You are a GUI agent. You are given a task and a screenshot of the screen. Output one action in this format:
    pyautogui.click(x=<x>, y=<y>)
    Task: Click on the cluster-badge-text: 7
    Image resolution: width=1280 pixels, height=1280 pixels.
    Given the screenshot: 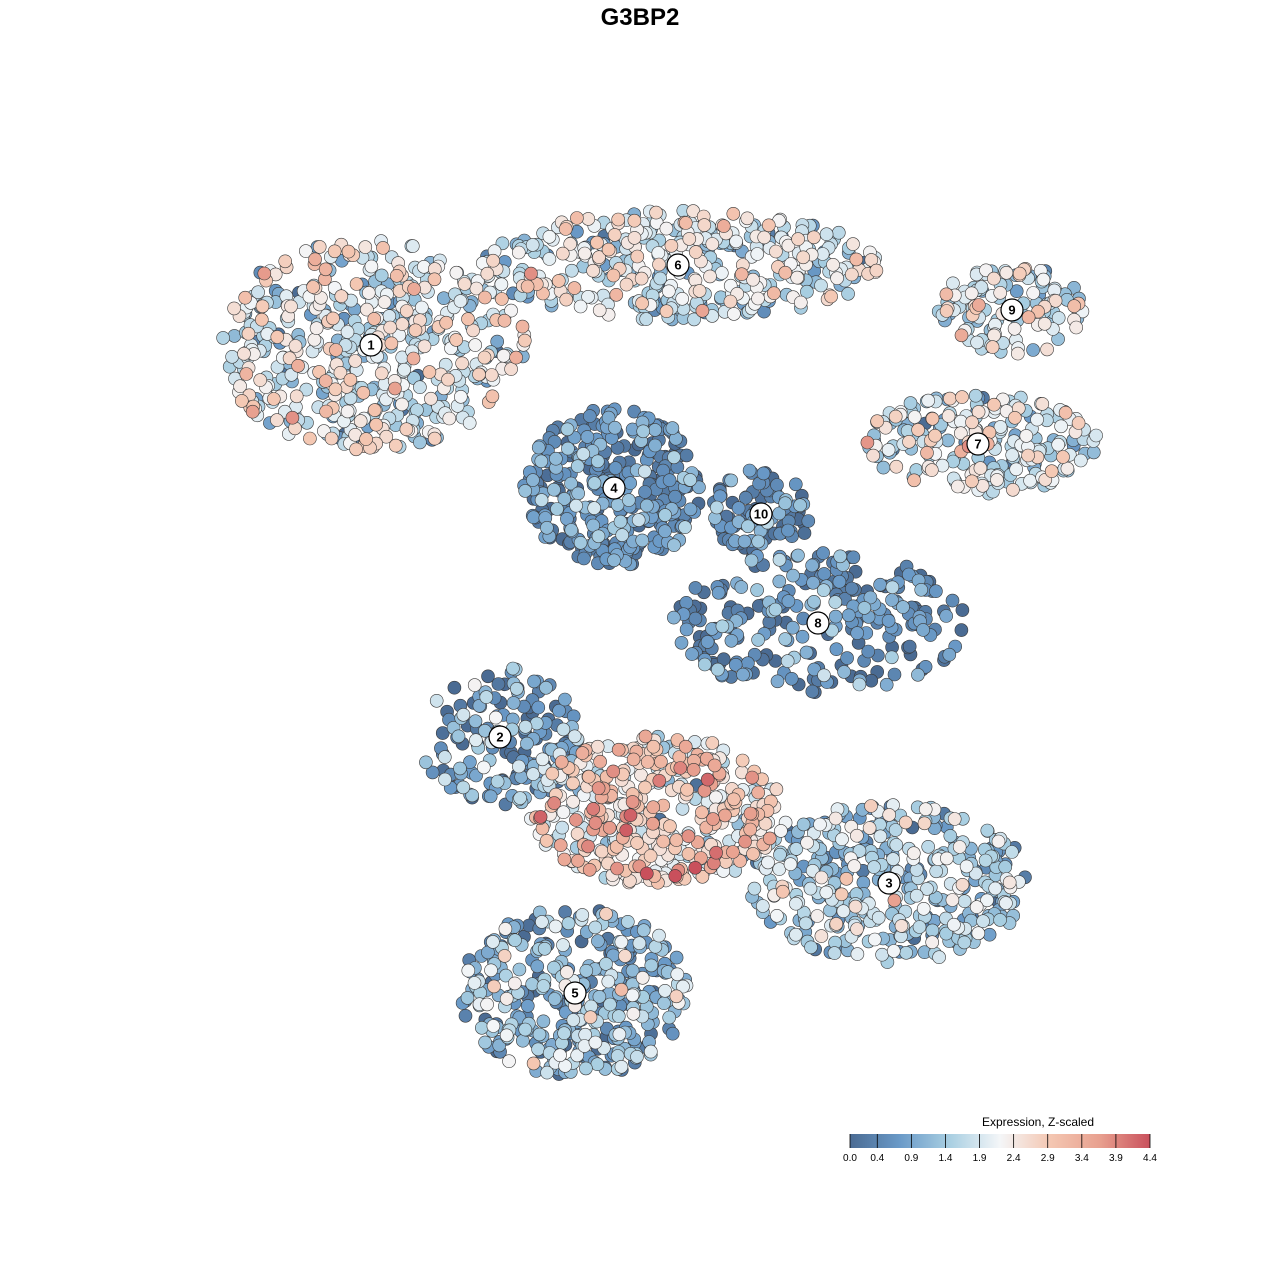 What is the action you would take?
    pyautogui.click(x=977, y=444)
    